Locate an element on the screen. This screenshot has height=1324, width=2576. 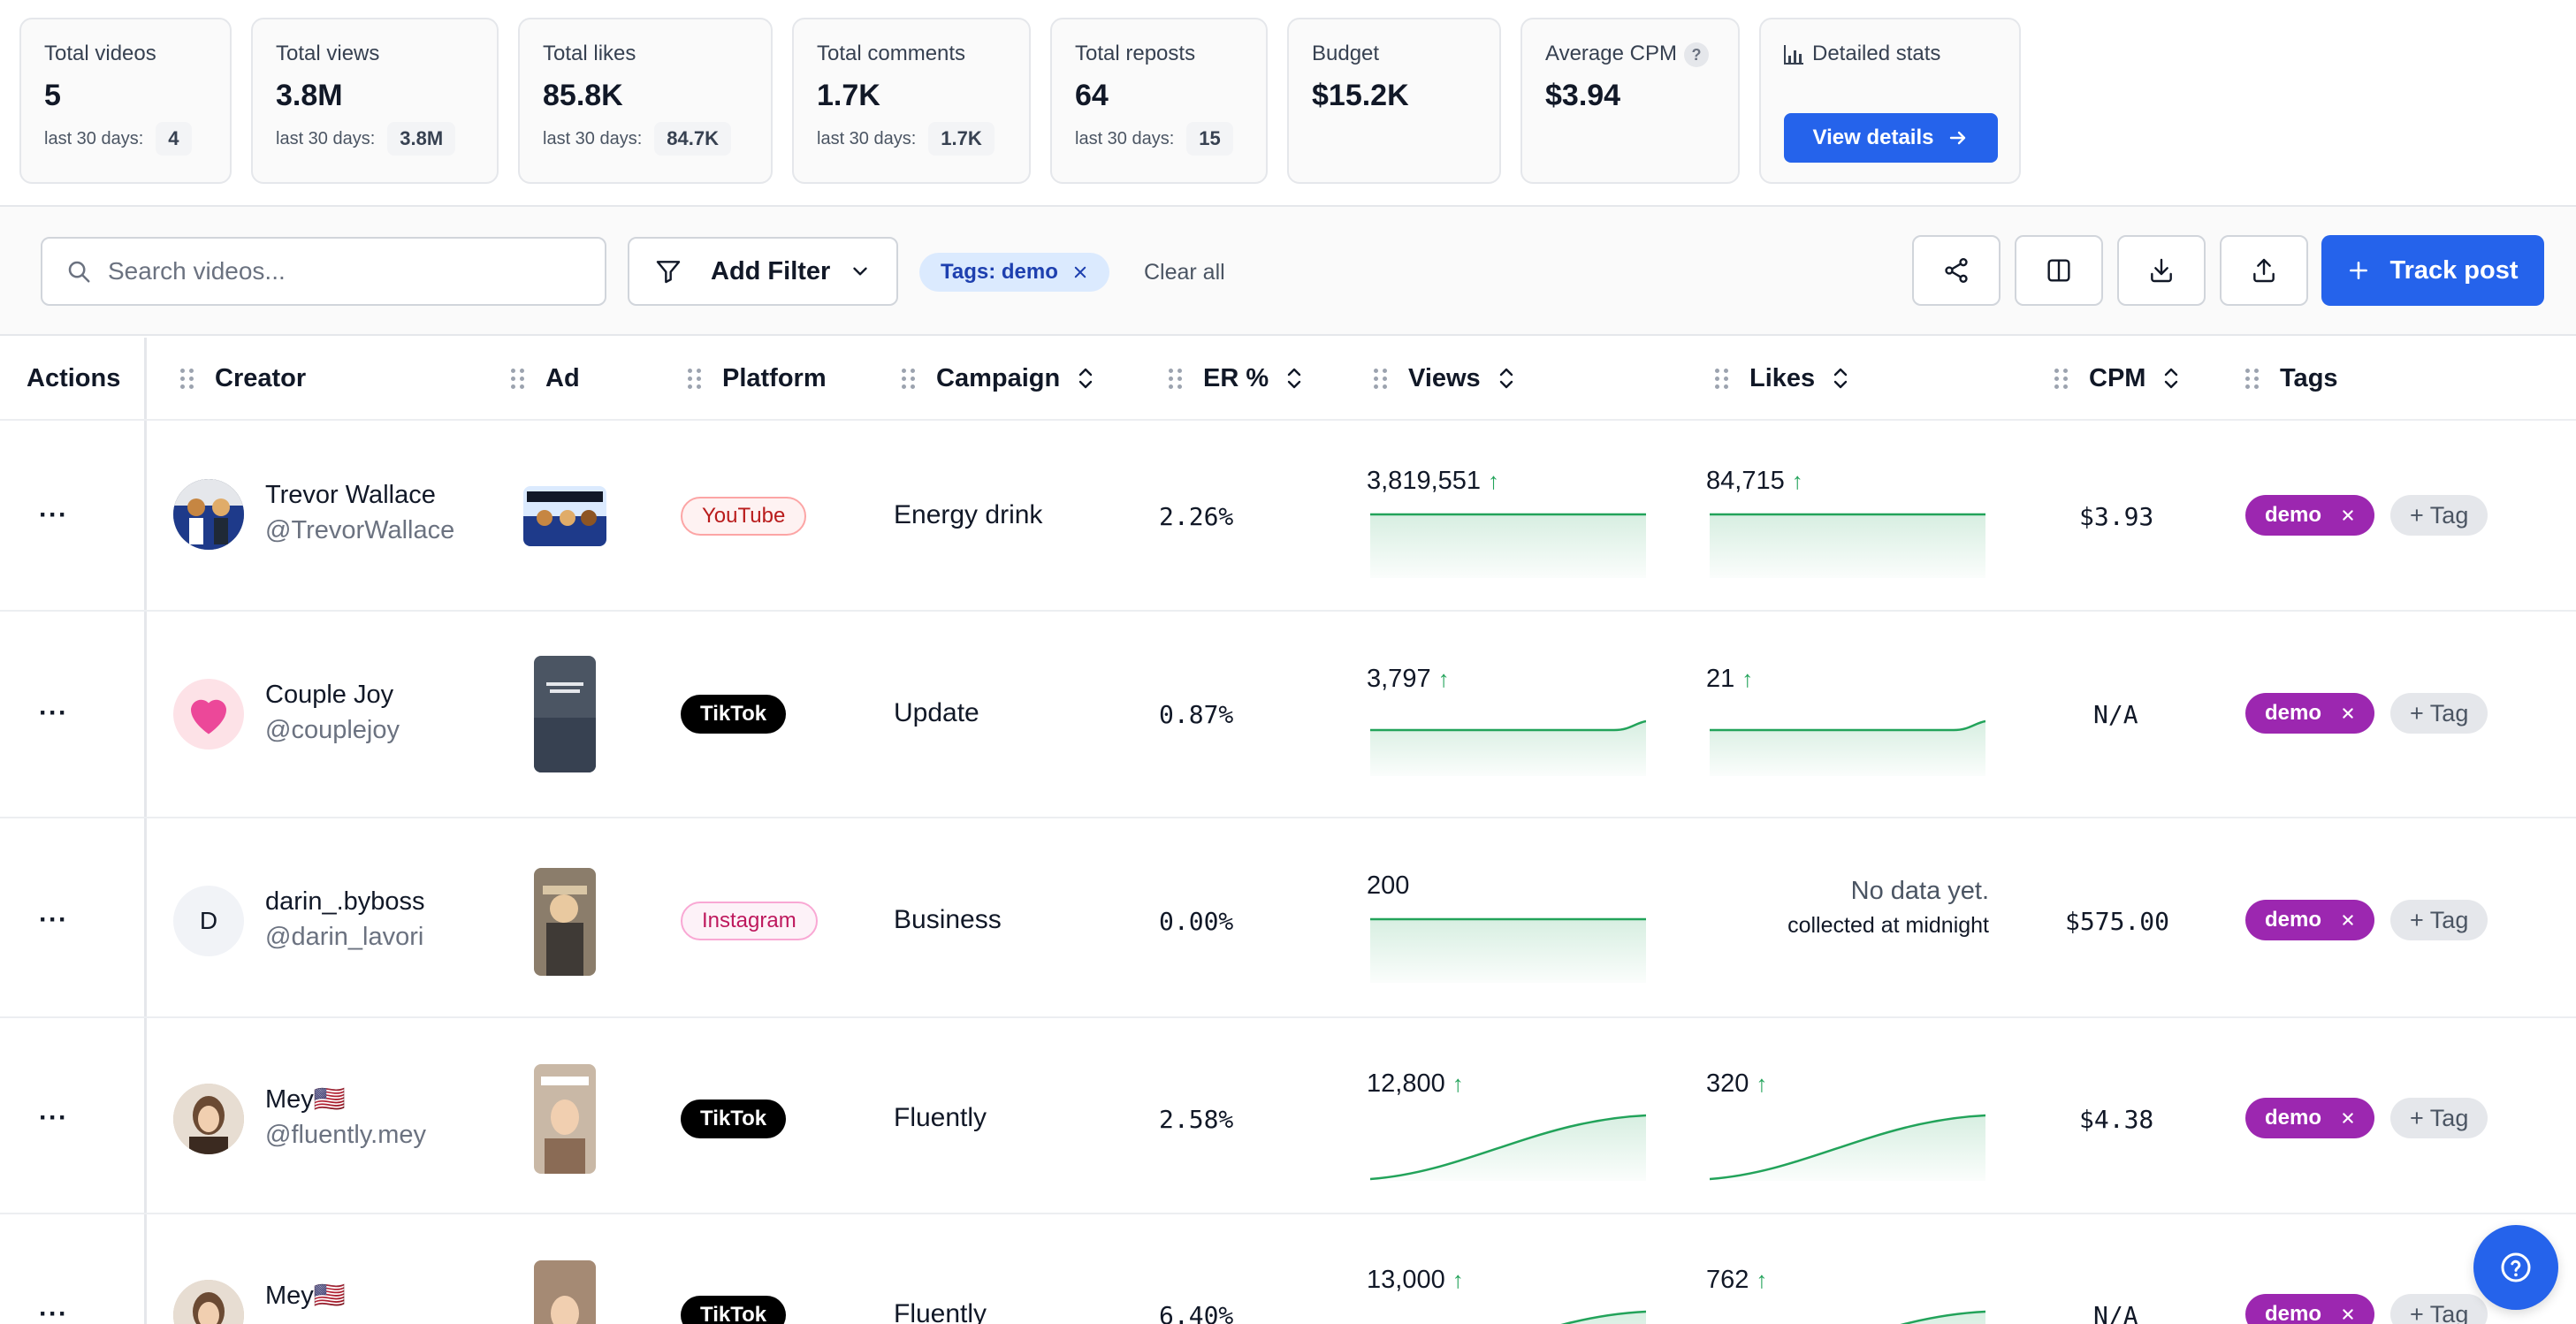
stat-value: 3.8M is located at coordinates (309, 95).